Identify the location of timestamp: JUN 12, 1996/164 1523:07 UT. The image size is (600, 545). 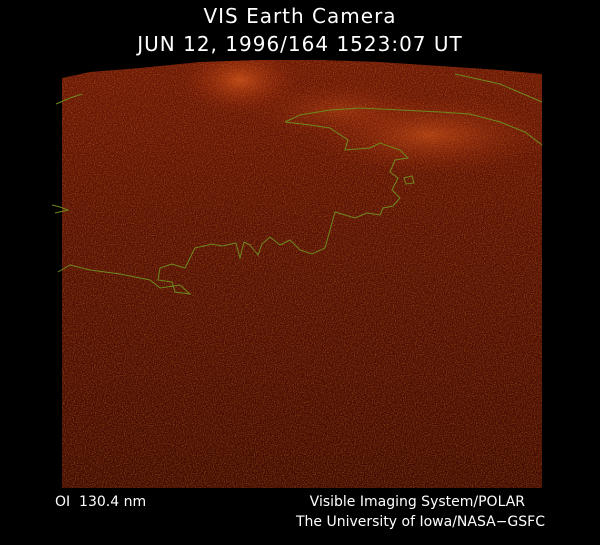
(299, 44).